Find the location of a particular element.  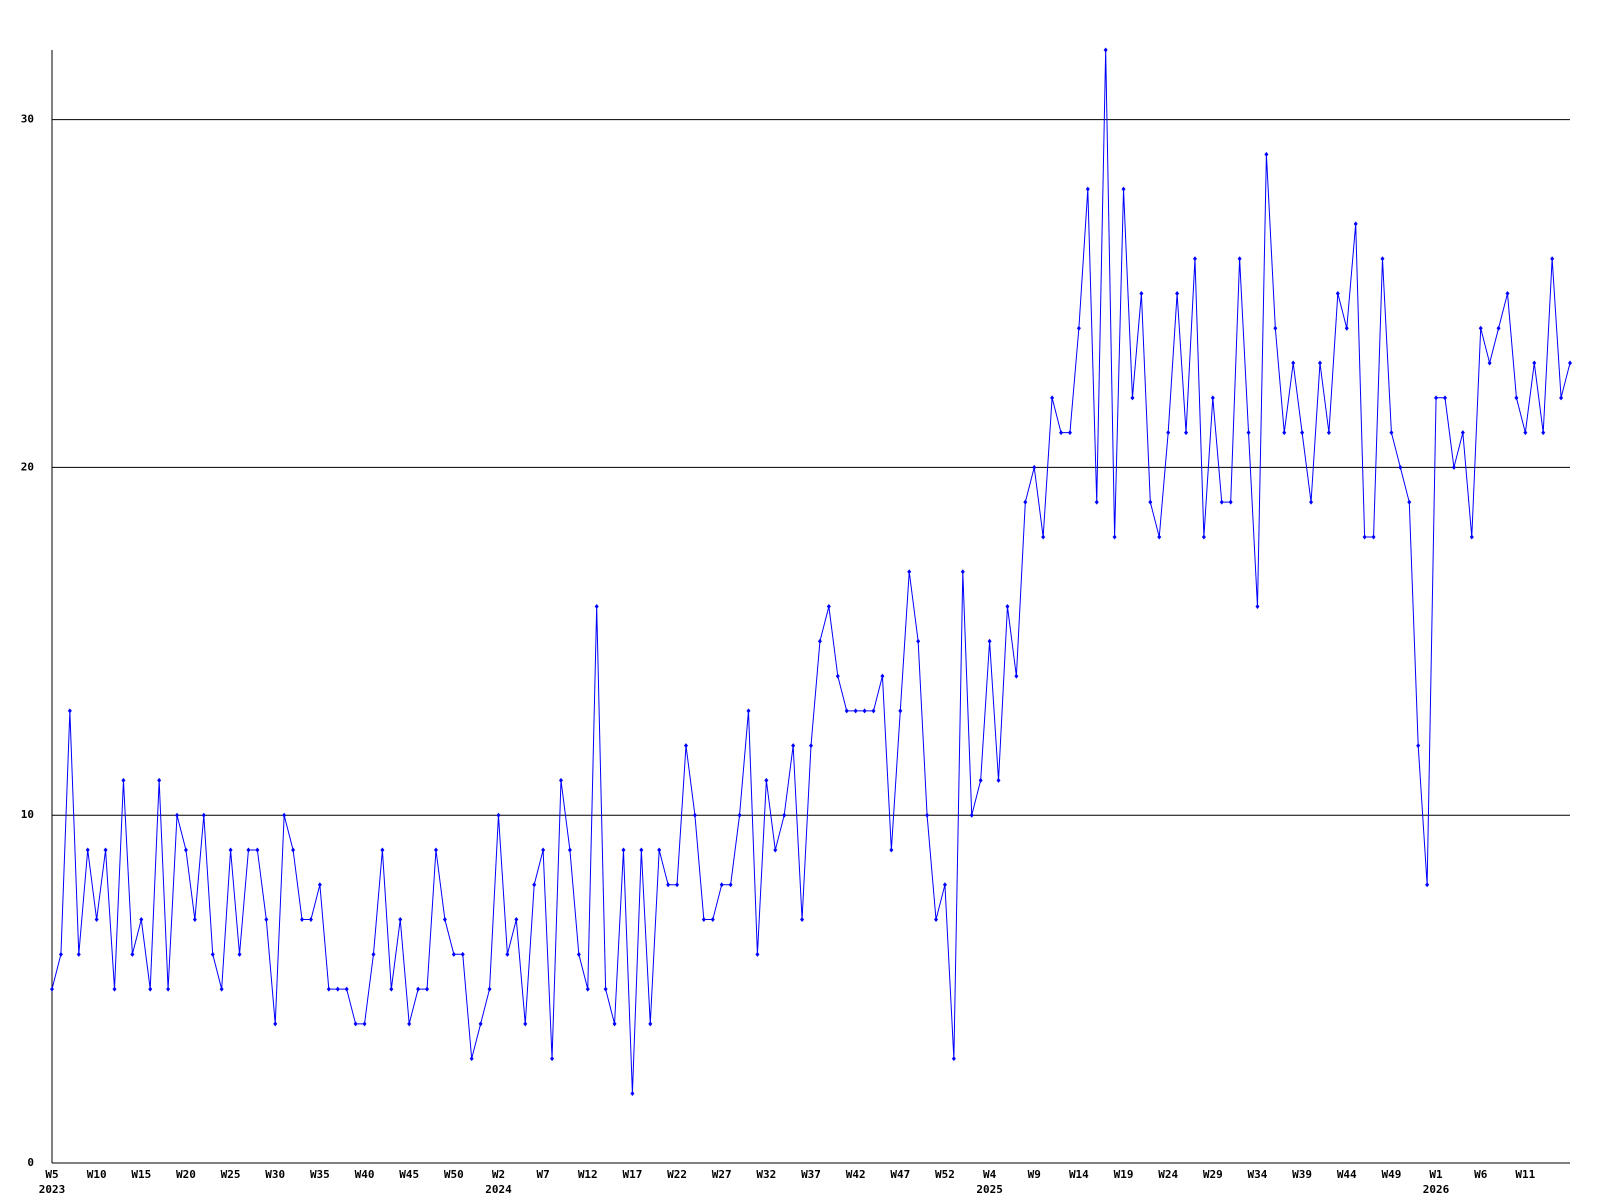

x-tick-label: W17 is located at coordinates (632, 1174).